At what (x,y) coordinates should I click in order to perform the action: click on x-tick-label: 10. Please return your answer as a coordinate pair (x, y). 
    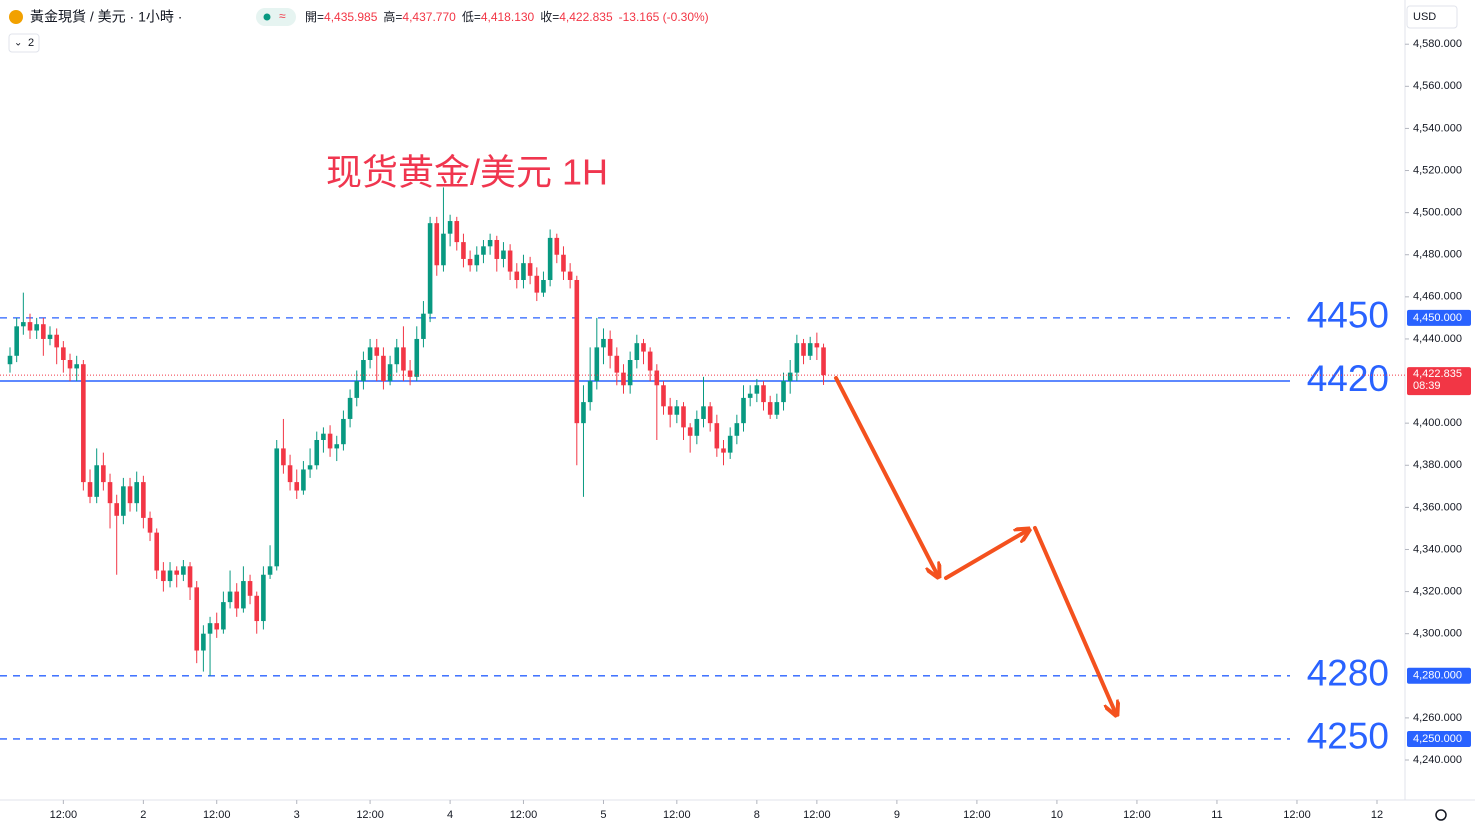
    Looking at the image, I should click on (1057, 815).